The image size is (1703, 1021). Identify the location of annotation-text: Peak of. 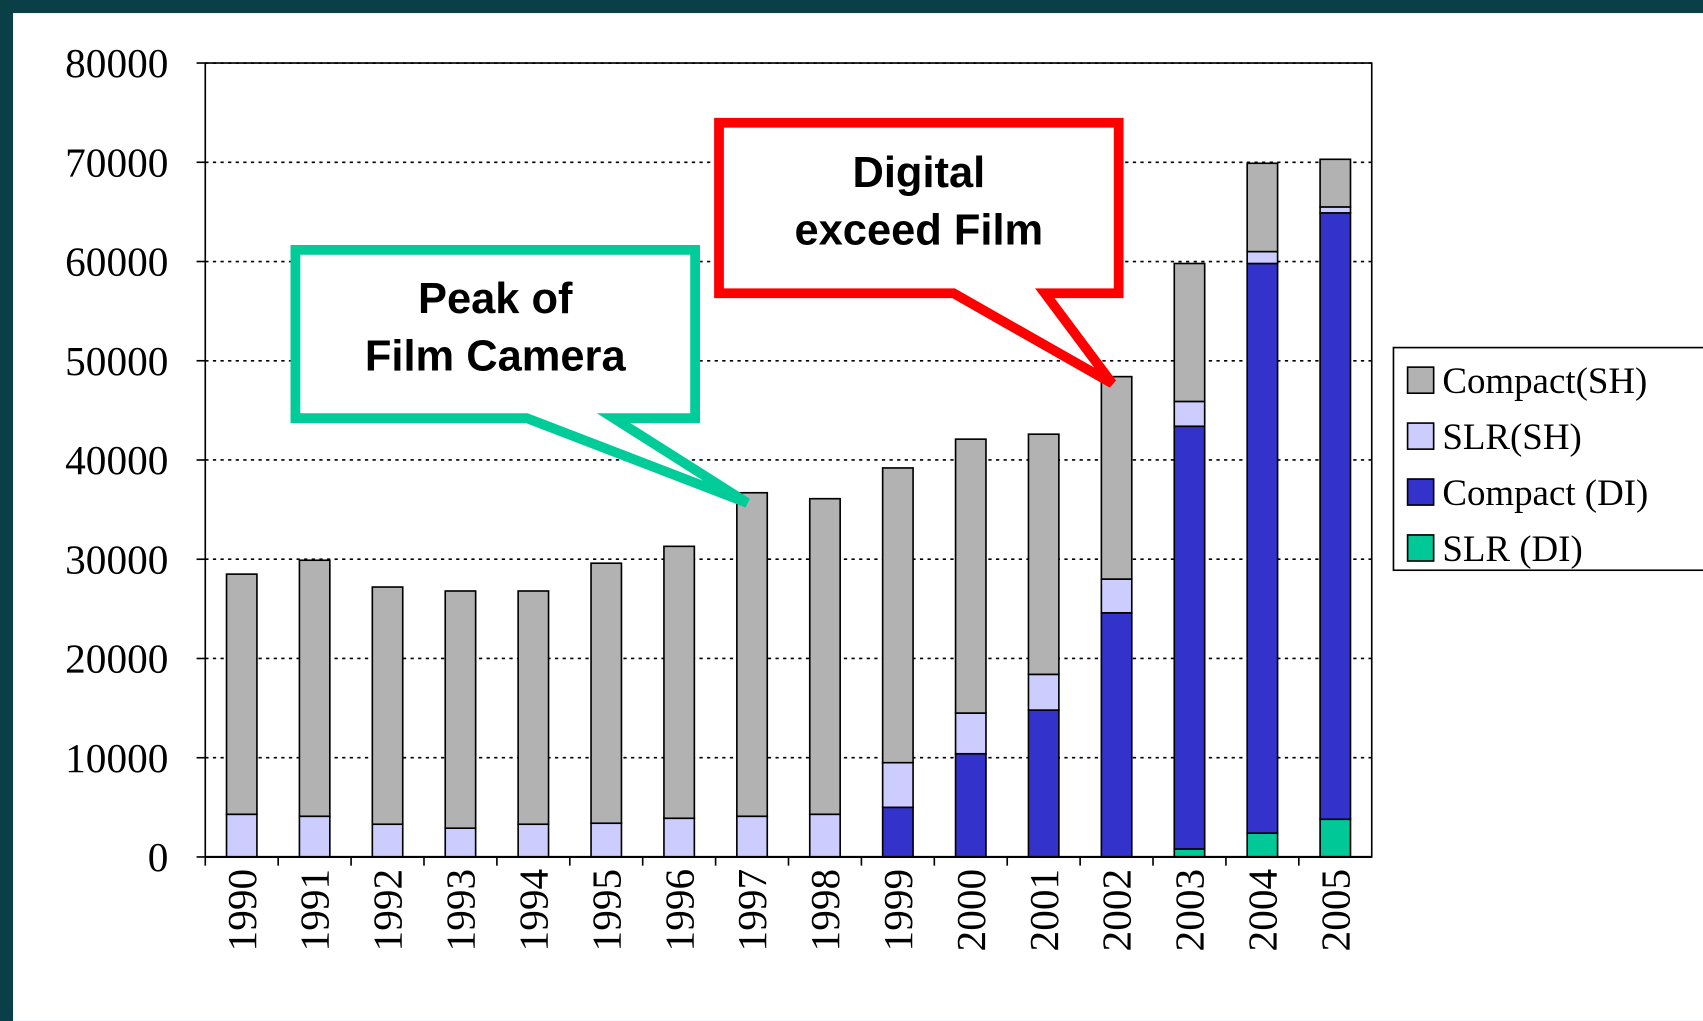
(495, 299).